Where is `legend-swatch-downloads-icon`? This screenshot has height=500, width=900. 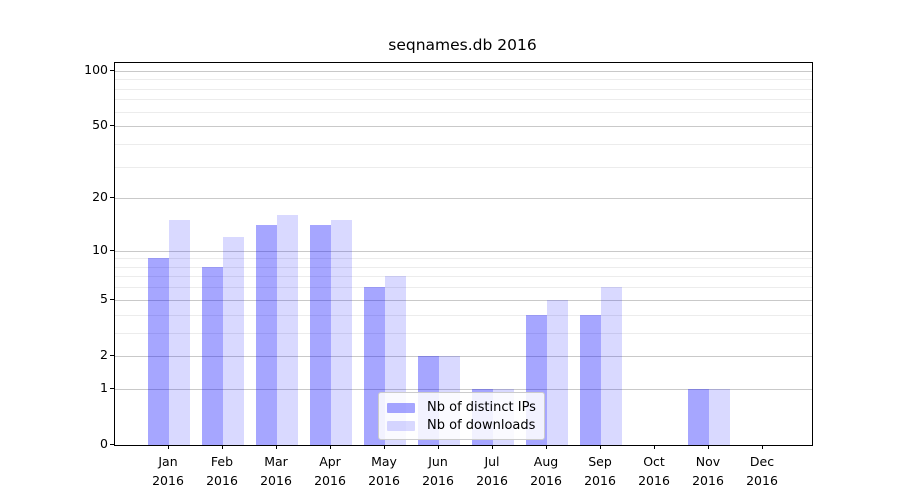 legend-swatch-downloads-icon is located at coordinates (401, 425).